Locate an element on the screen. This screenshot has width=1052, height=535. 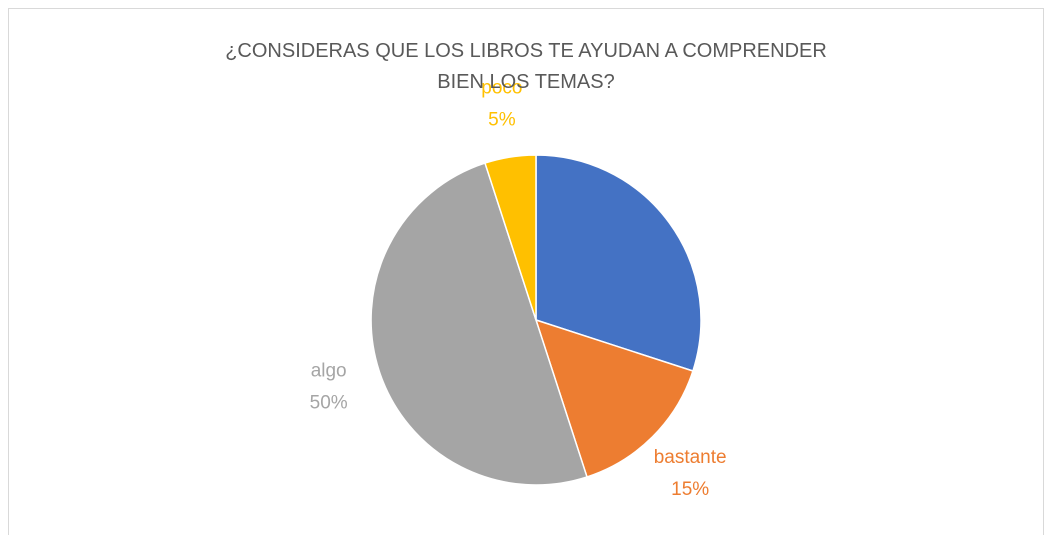
slice-category-label: algo is located at coordinates (329, 370).